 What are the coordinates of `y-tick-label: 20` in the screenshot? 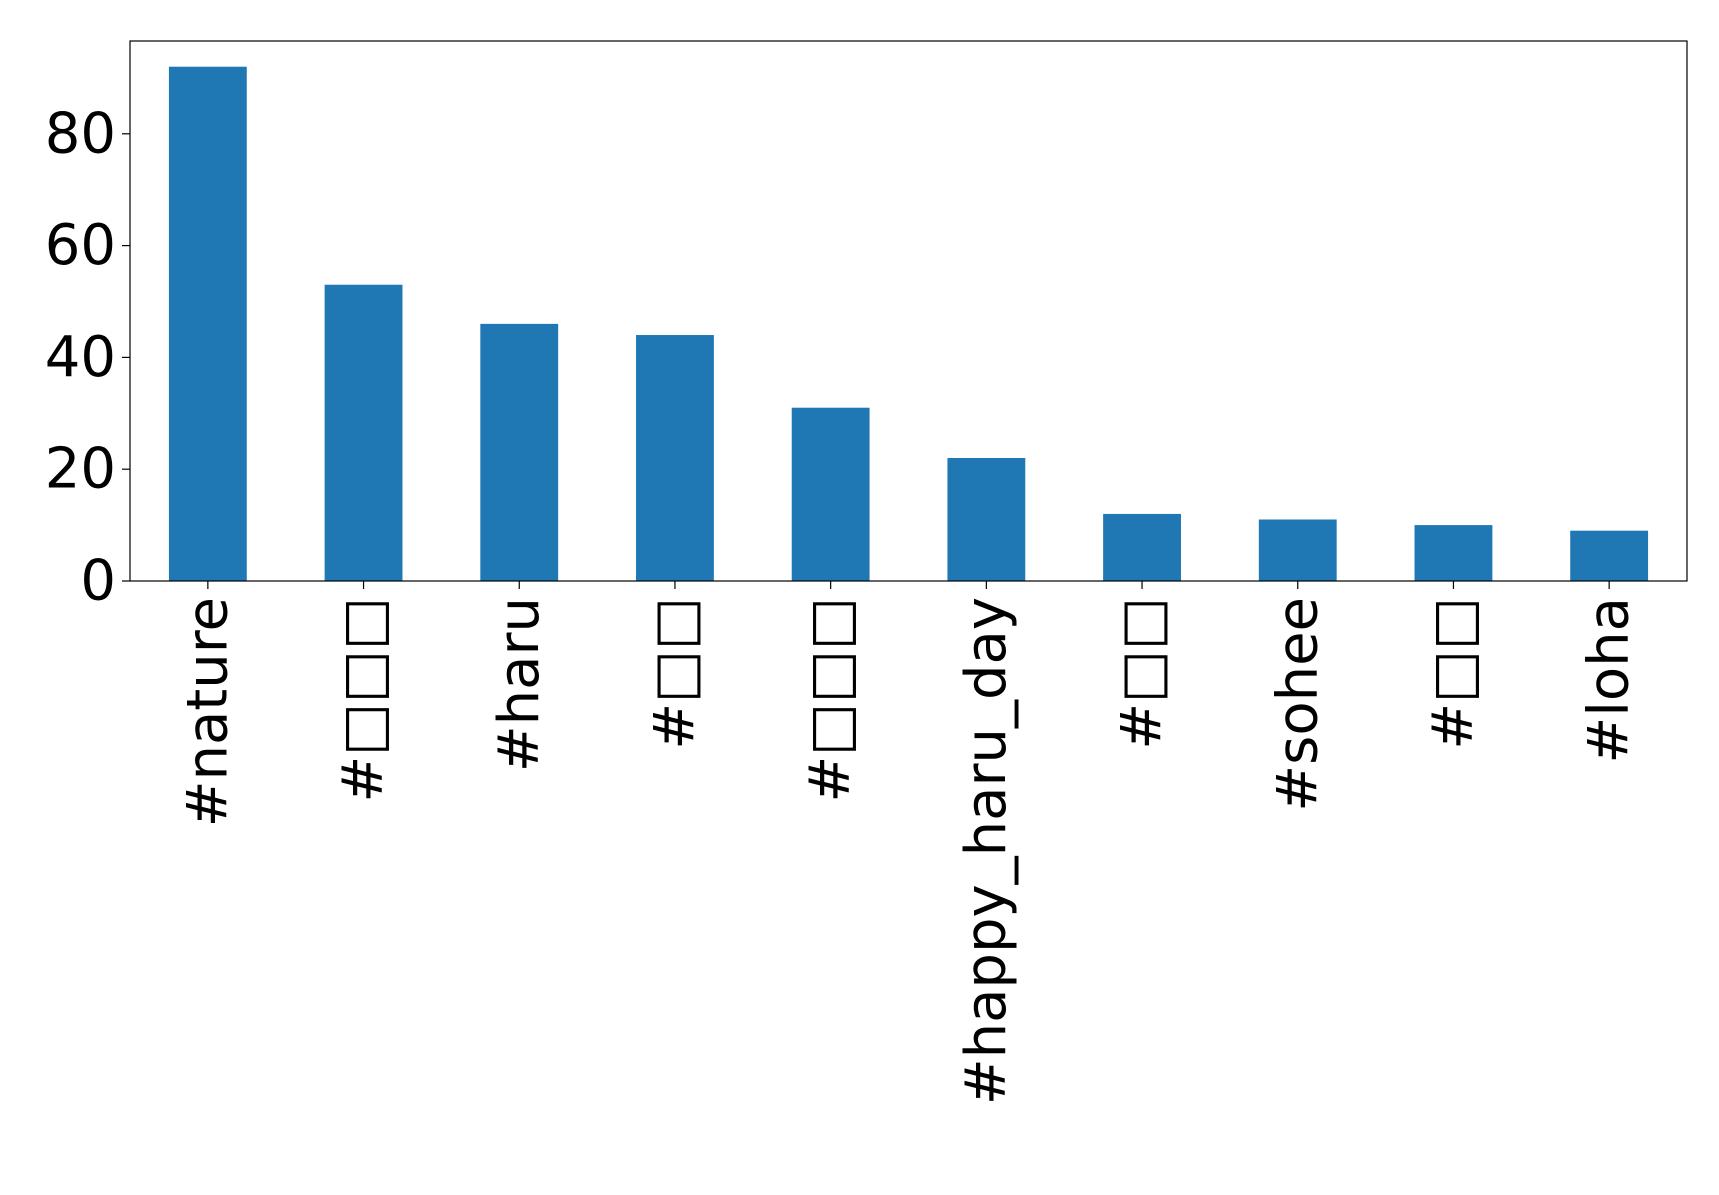 It's located at (80, 469).